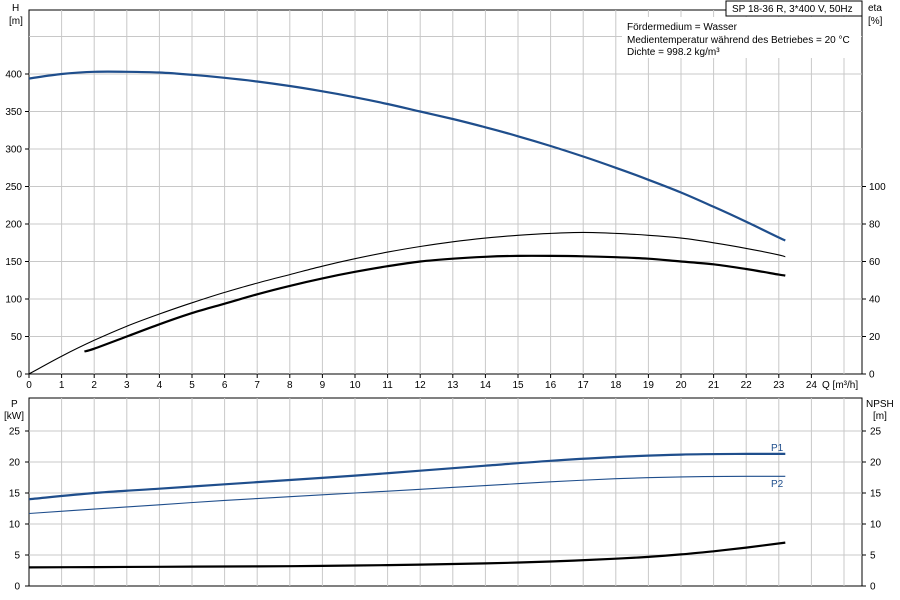  Describe the element at coordinates (62, 385) in the screenshot. I see `x-tick-label: 1` at that location.